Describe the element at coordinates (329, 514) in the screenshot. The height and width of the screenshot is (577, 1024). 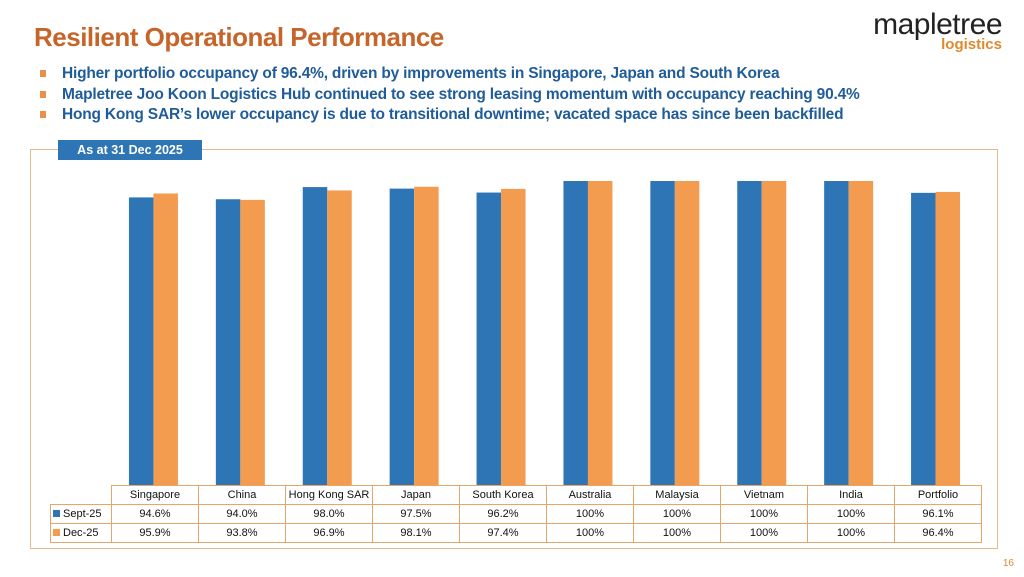
I see `data-label: 98.0%` at that location.